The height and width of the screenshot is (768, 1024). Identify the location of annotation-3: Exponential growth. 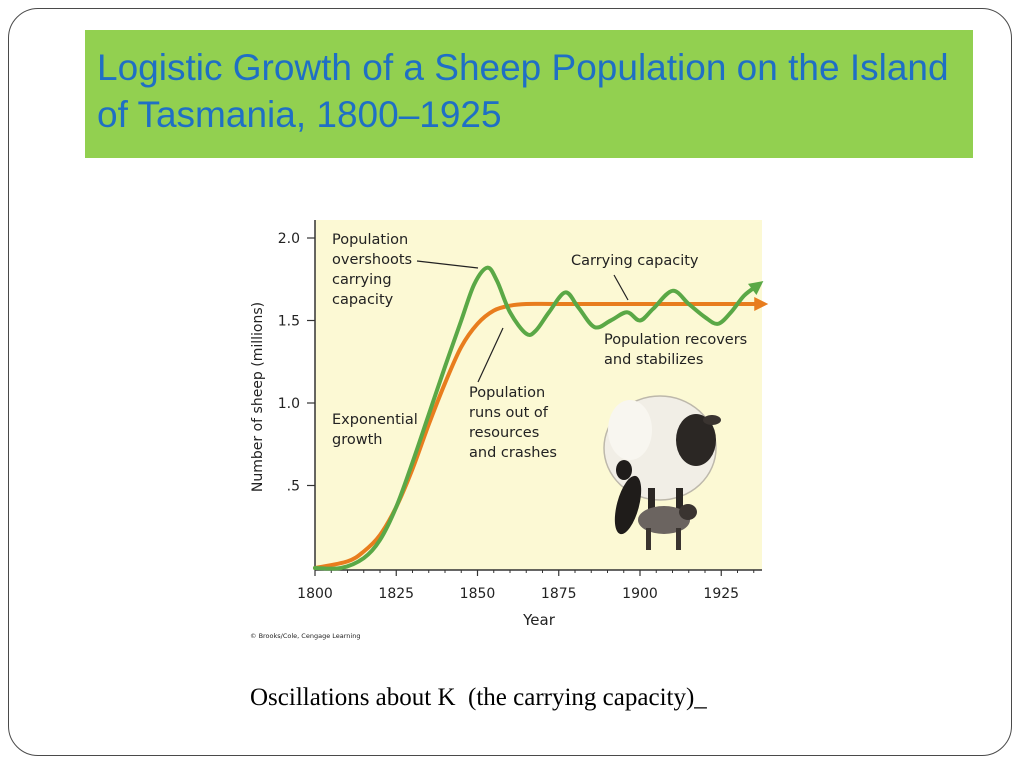
(375, 430).